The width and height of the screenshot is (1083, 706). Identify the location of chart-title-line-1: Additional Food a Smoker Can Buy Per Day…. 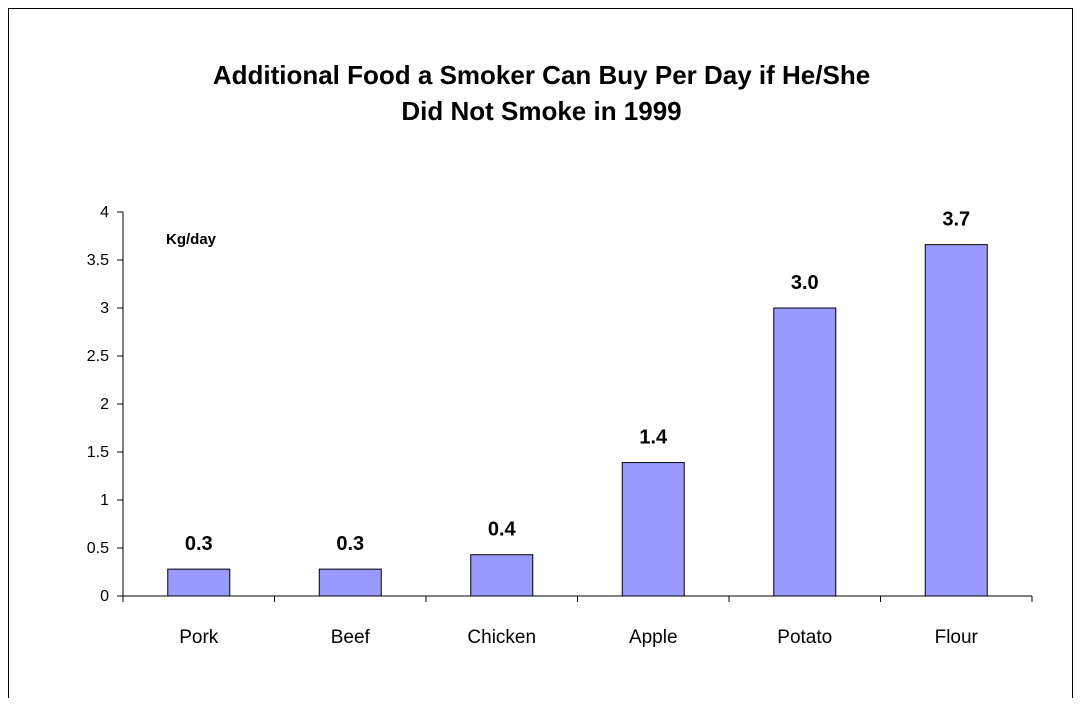
(541, 75).